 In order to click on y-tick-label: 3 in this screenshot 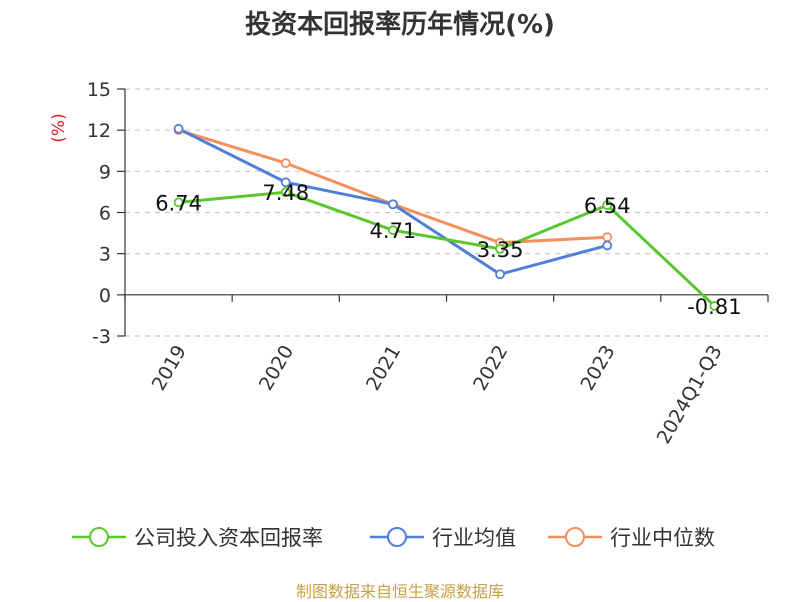, I will do `click(105, 255)`.